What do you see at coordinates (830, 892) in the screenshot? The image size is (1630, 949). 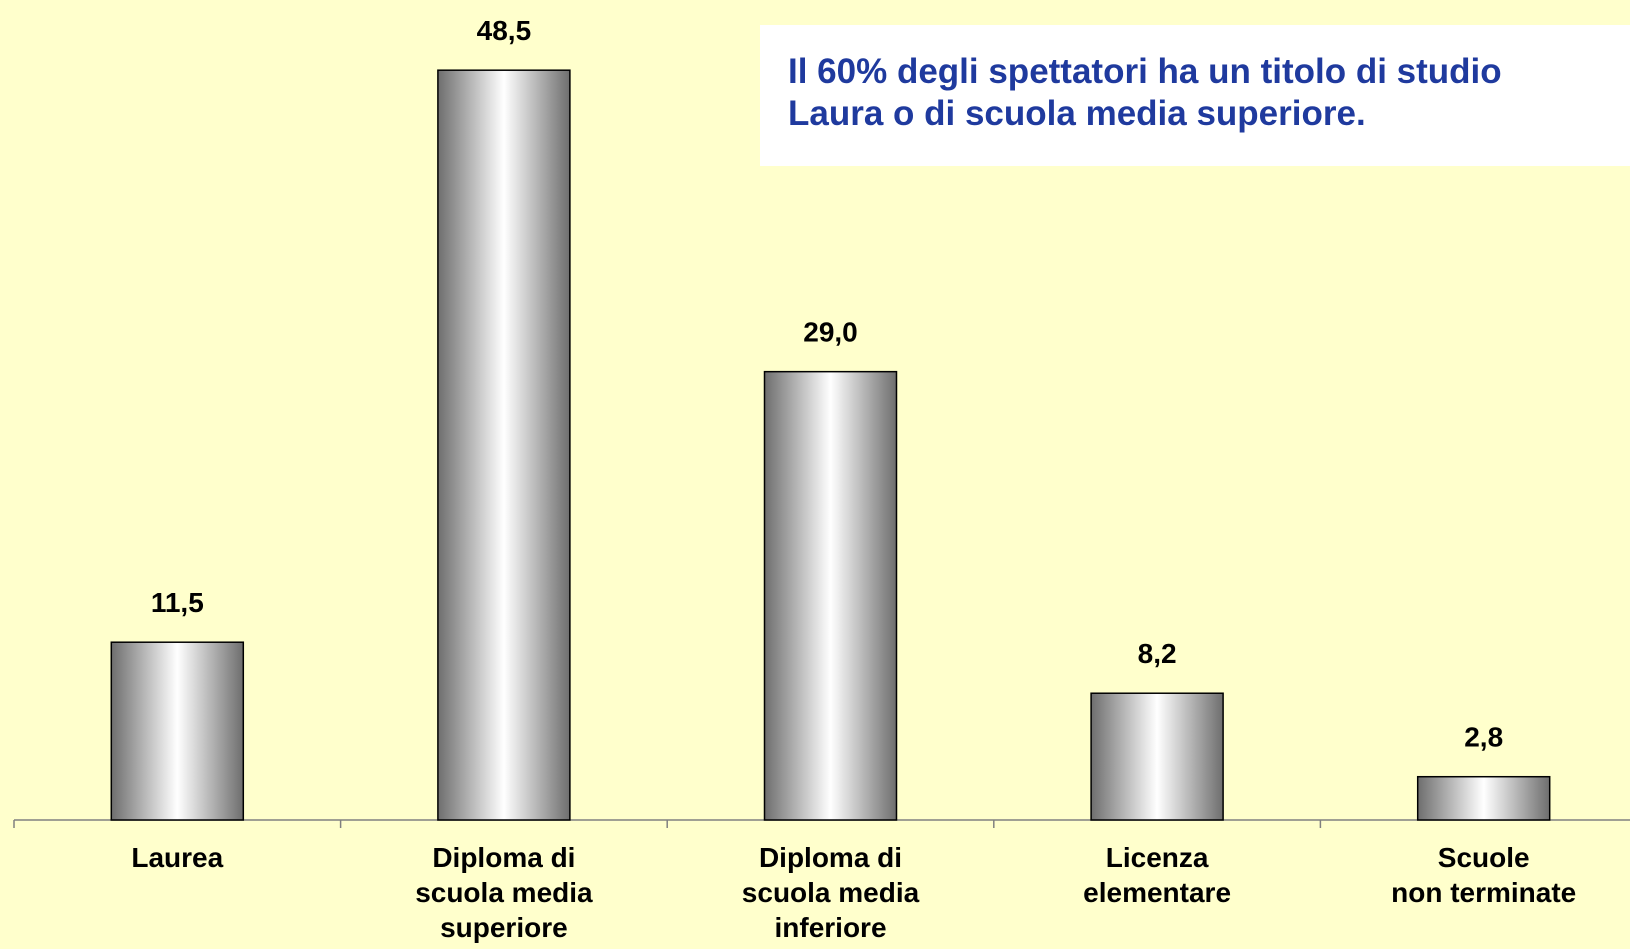 I see `x-tick-label: Diploma di scuola media inferiore` at bounding box center [830, 892].